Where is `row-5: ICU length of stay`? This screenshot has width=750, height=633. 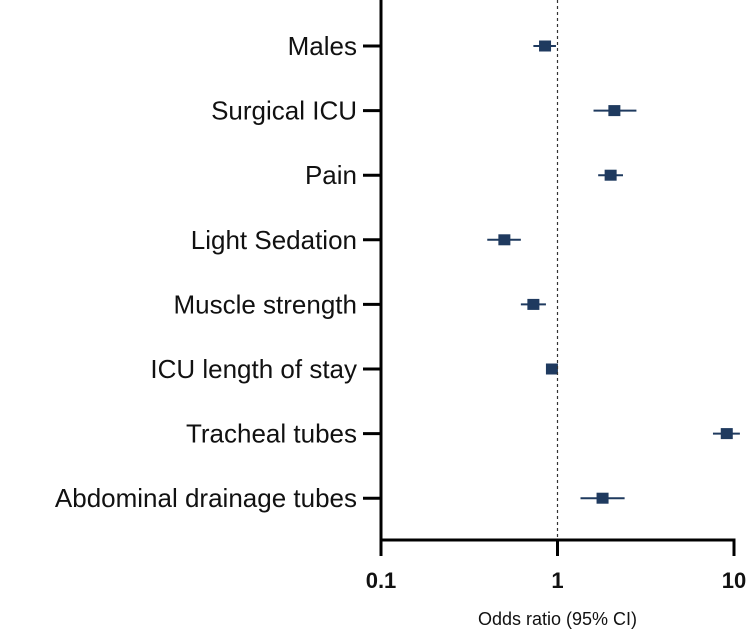
row-5: ICU length of stay is located at coordinates (354, 369).